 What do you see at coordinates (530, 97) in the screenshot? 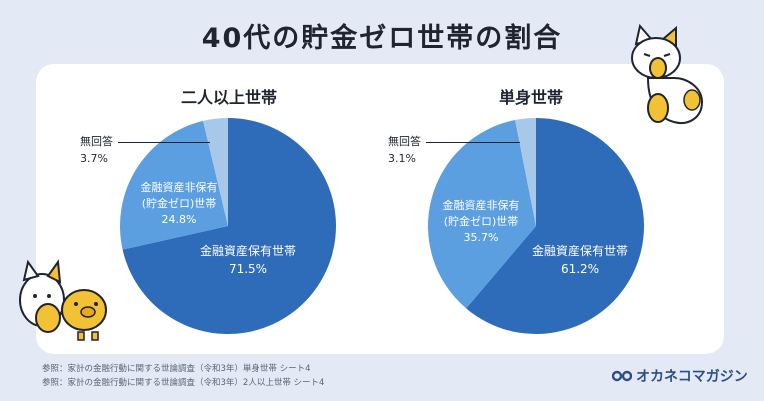
I see `chart-title-single: 単身世帯` at bounding box center [530, 97].